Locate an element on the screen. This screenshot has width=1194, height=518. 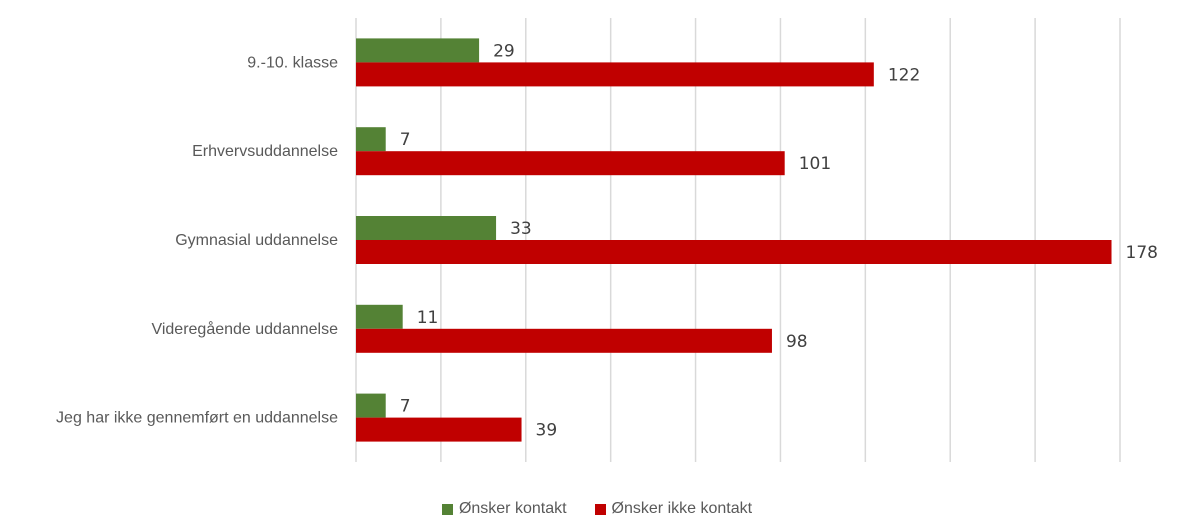
data-label: 101 is located at coordinates (815, 164).